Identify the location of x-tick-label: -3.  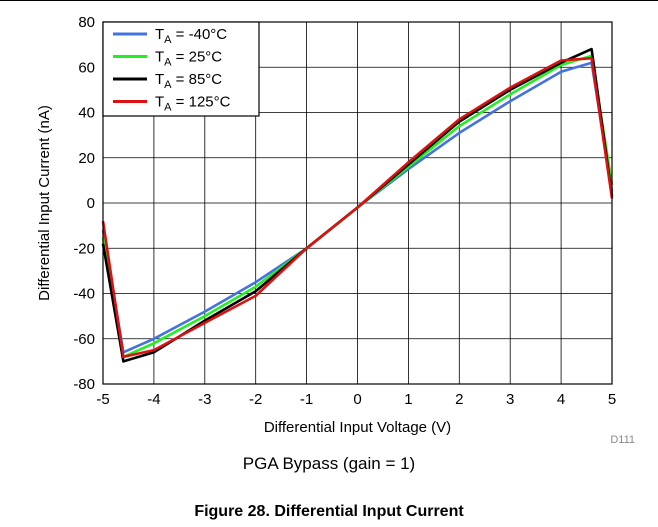
(204, 399).